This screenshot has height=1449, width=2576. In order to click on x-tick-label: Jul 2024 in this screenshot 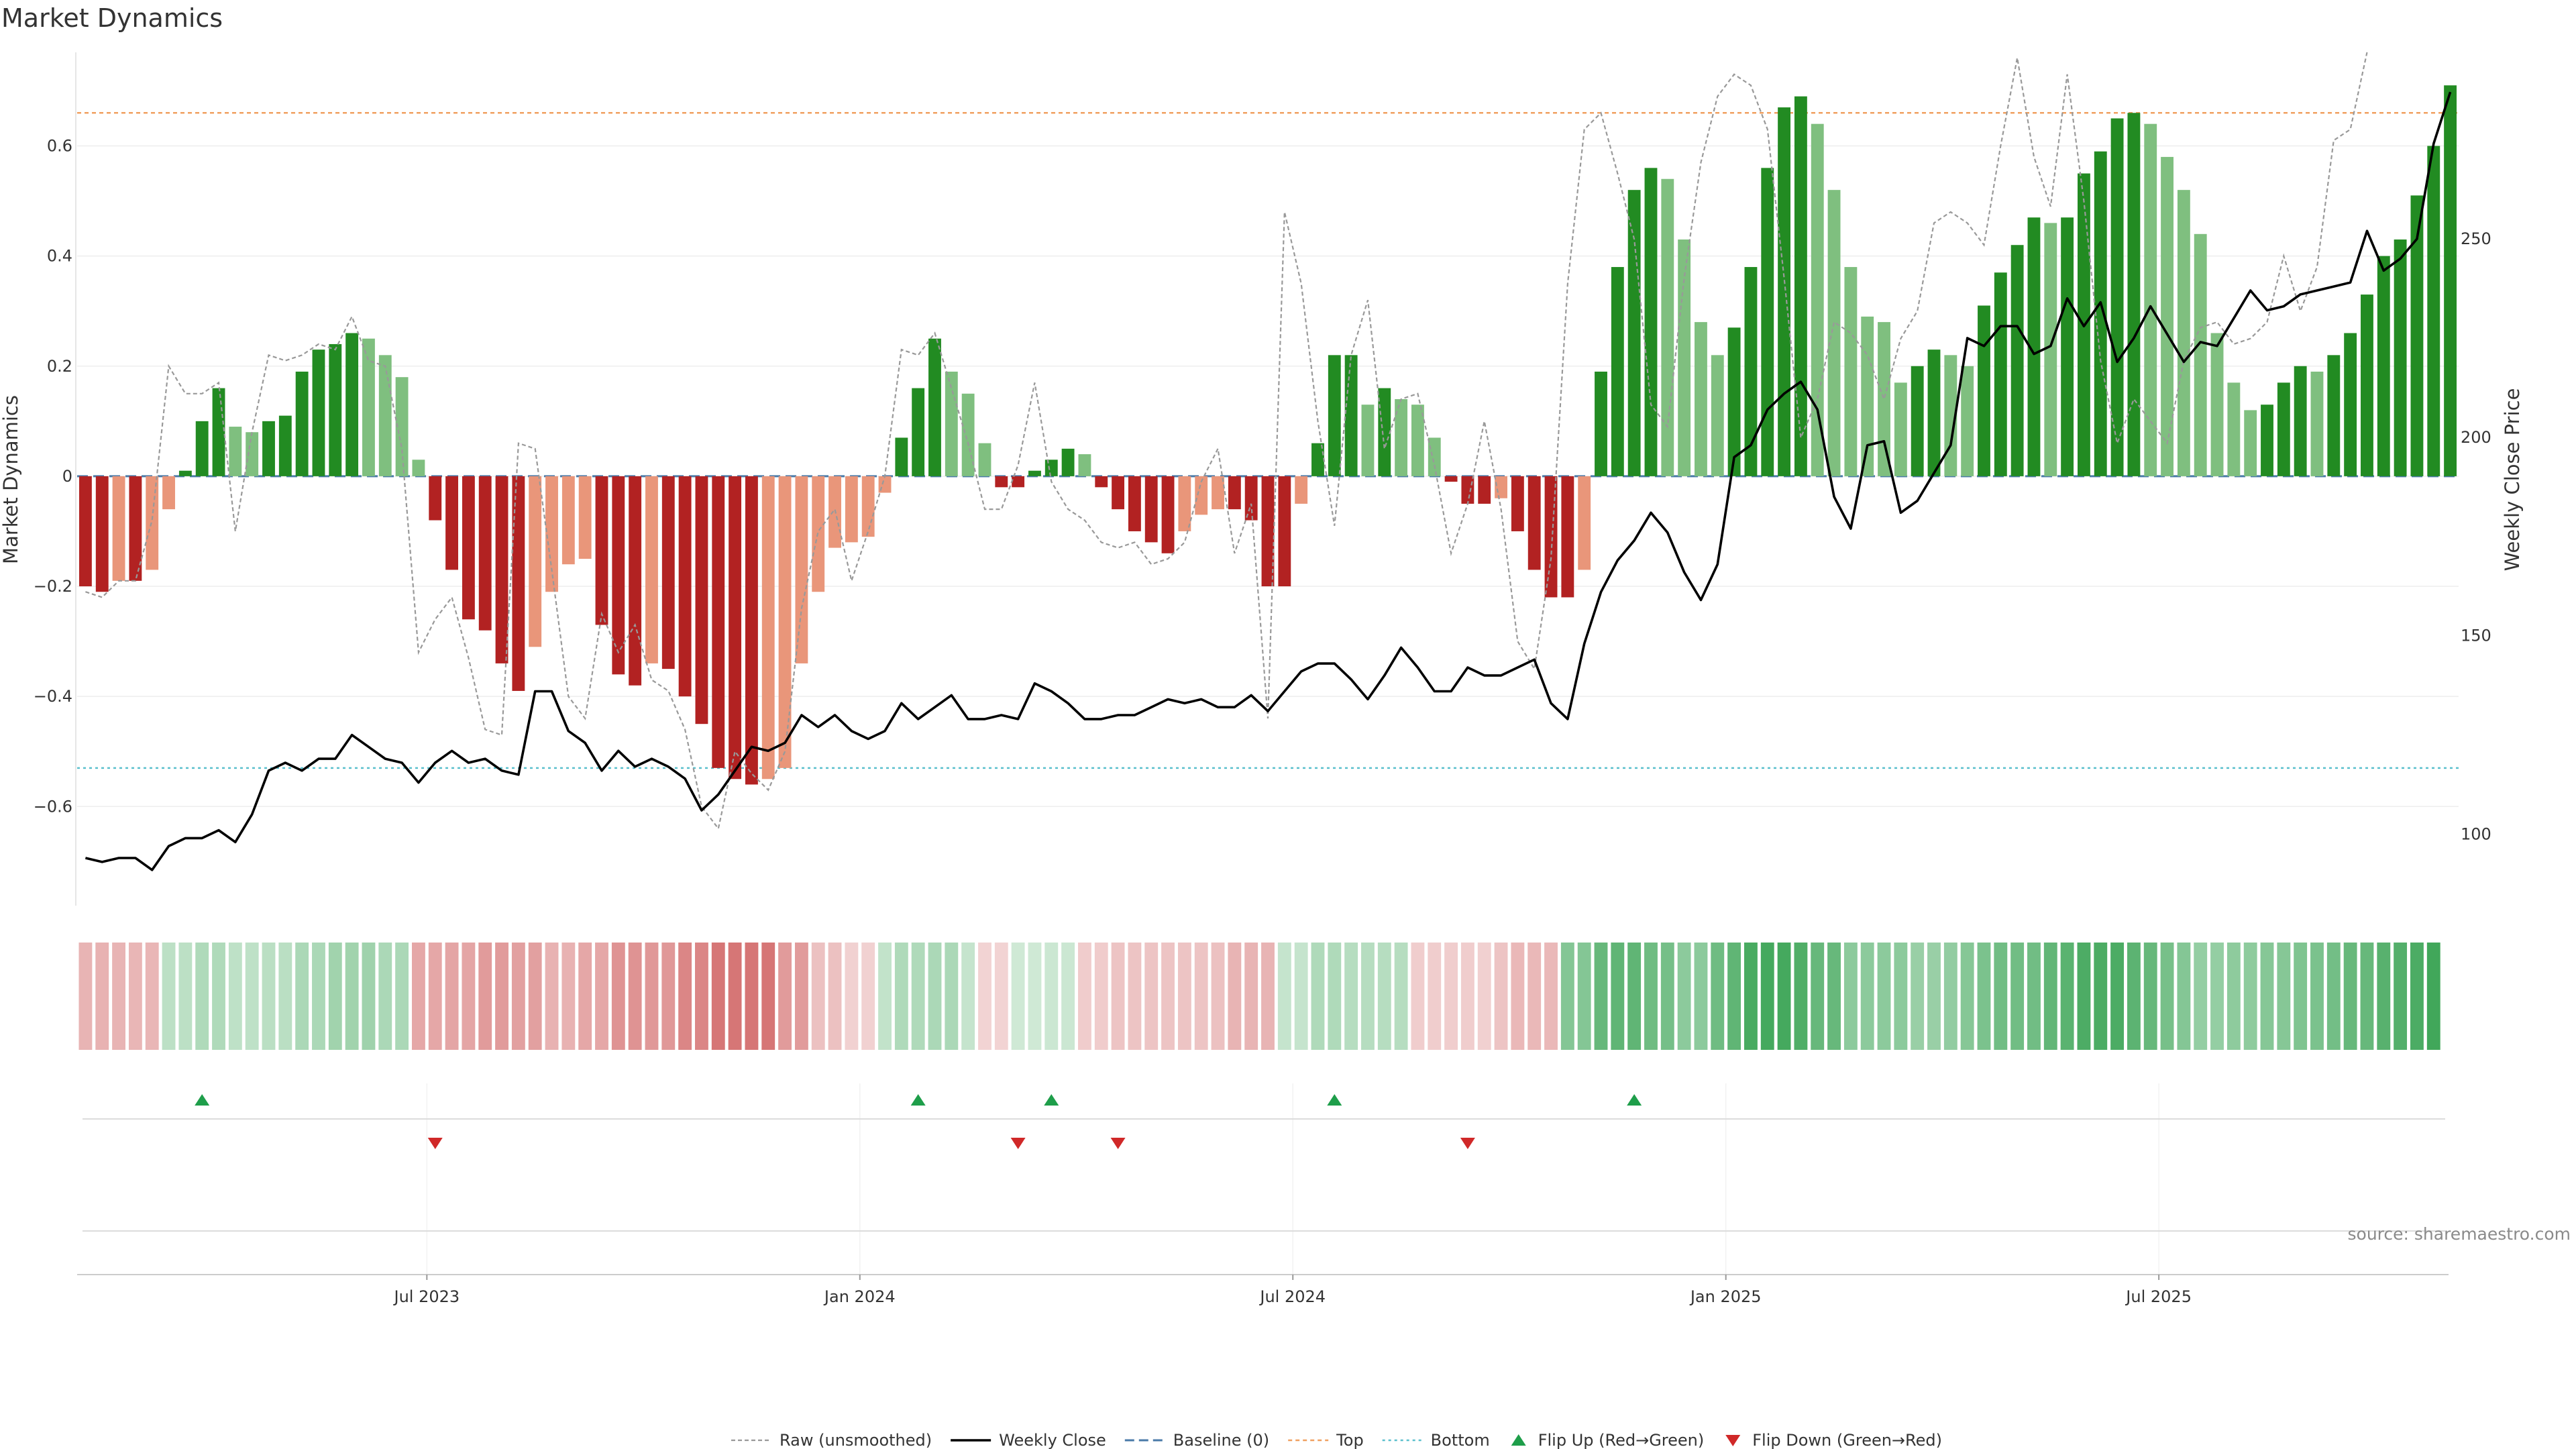, I will do `click(1292, 1296)`.